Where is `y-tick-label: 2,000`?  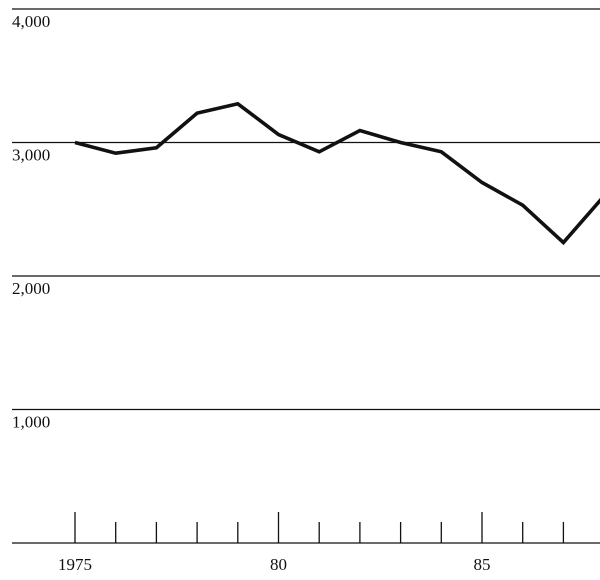
y-tick-label: 2,000 is located at coordinates (31, 288).